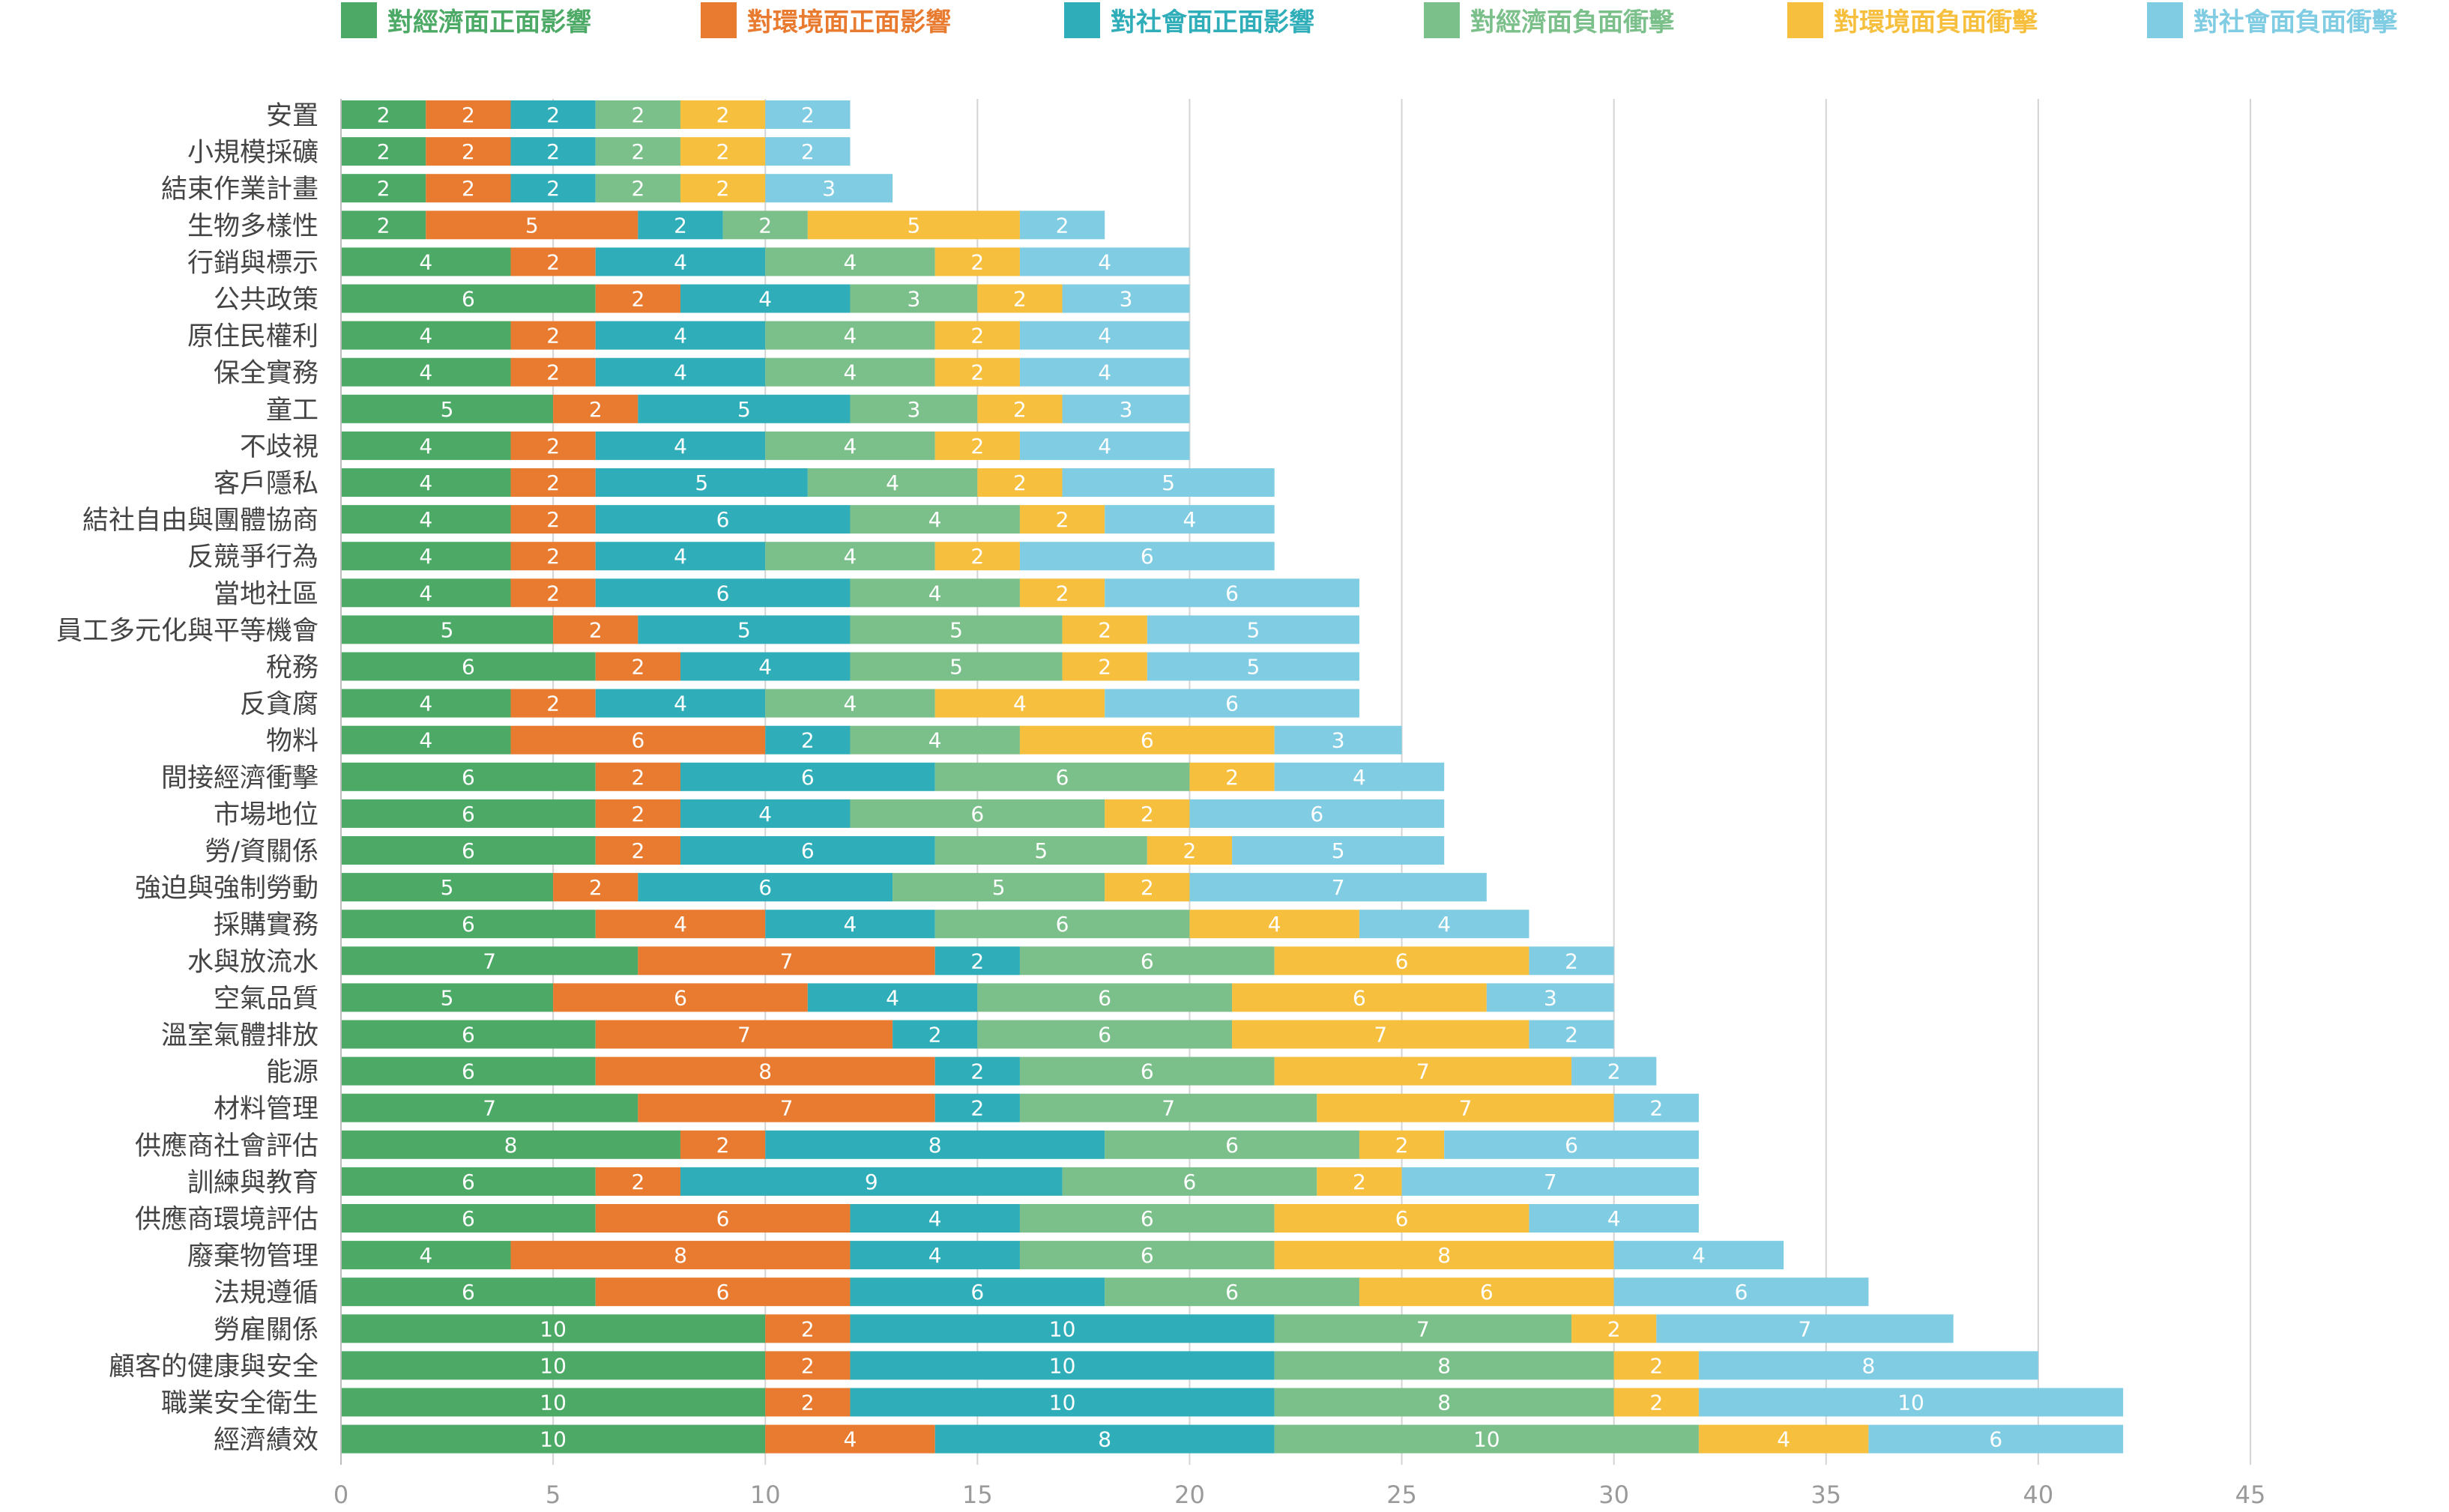 The width and height of the screenshot is (2449, 1512). I want to click on data-label: 8, so click(935, 1145).